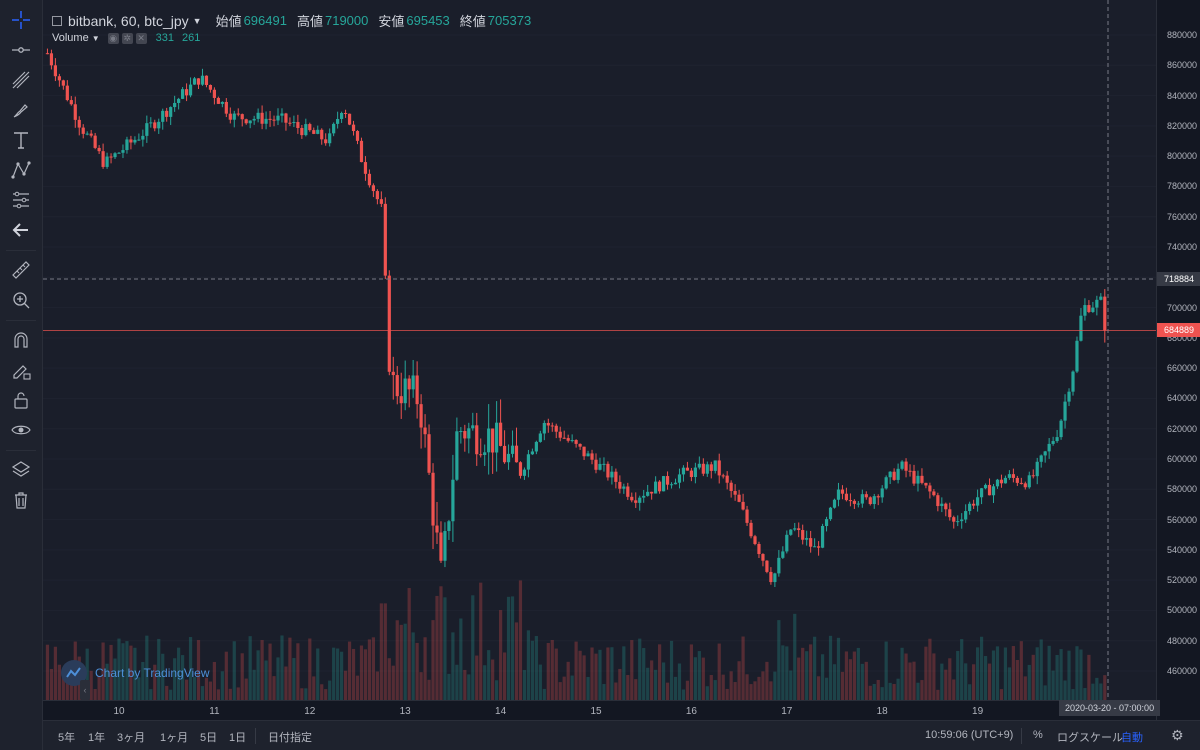 This screenshot has height=750, width=1200. What do you see at coordinates (1090, 738) in the screenshot?
I see `log-scale-button: ログスケール` at bounding box center [1090, 738].